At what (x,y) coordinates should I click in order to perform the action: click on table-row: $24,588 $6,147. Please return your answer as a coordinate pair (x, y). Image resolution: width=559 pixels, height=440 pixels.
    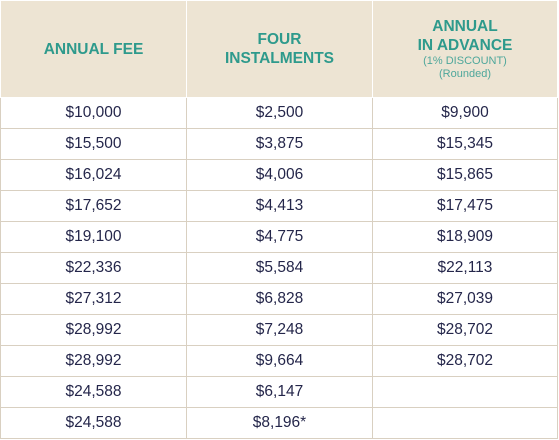
    Looking at the image, I should click on (279, 392).